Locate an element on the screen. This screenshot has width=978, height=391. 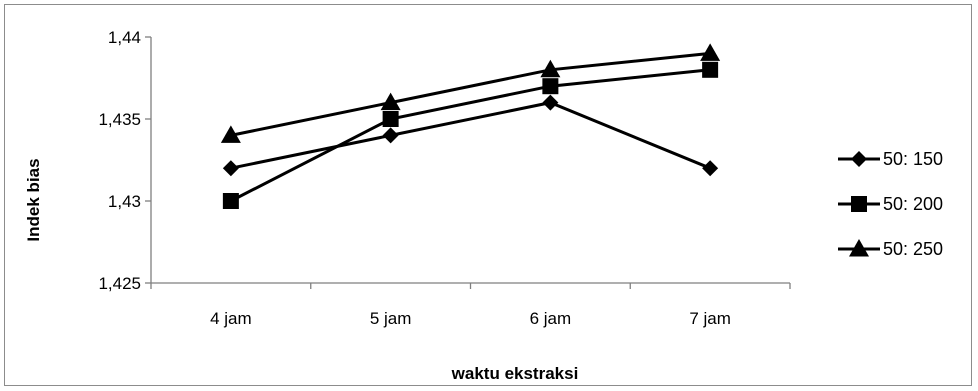
legend-label: 50: 150 is located at coordinates (913, 159).